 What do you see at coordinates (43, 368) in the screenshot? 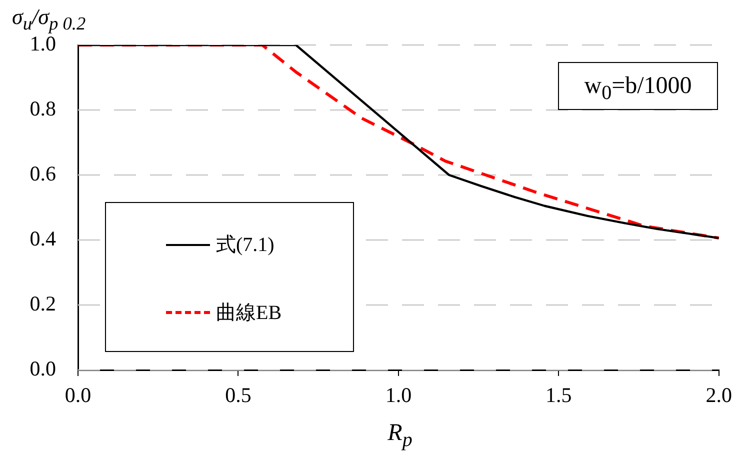
I see `y-tick-label: 0.0` at bounding box center [43, 368].